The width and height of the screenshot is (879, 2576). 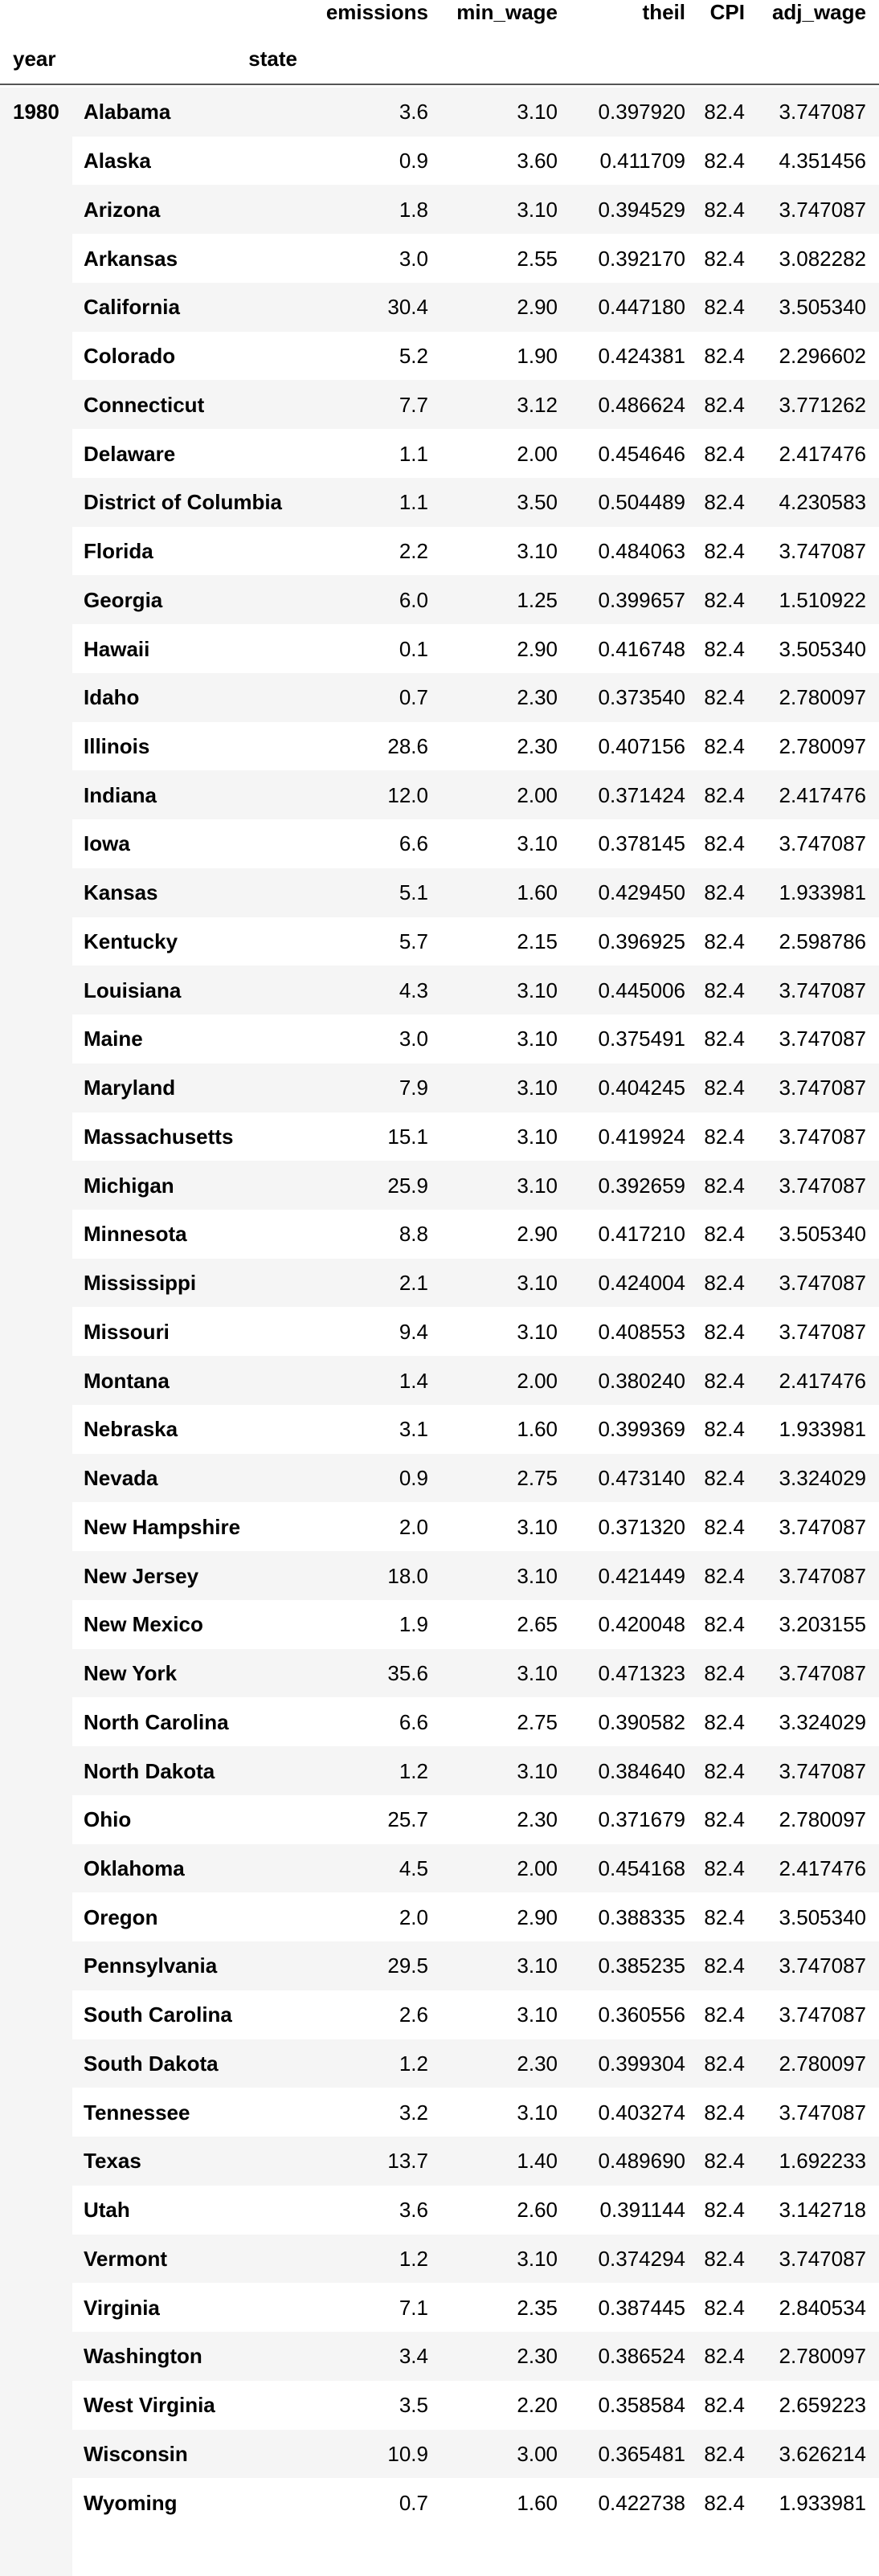 I want to click on column-header: CPI, so click(x=727, y=12).